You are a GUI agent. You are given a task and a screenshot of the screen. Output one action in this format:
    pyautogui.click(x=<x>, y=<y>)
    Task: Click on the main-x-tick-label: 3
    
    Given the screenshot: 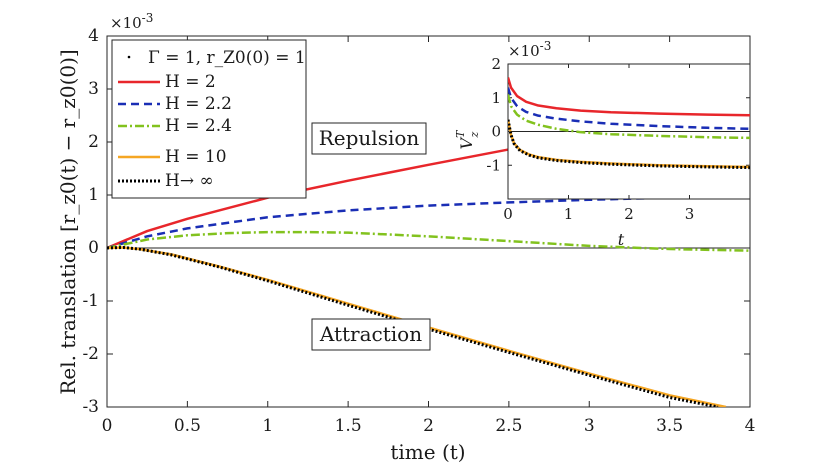 What is the action you would take?
    pyautogui.click(x=589, y=426)
    